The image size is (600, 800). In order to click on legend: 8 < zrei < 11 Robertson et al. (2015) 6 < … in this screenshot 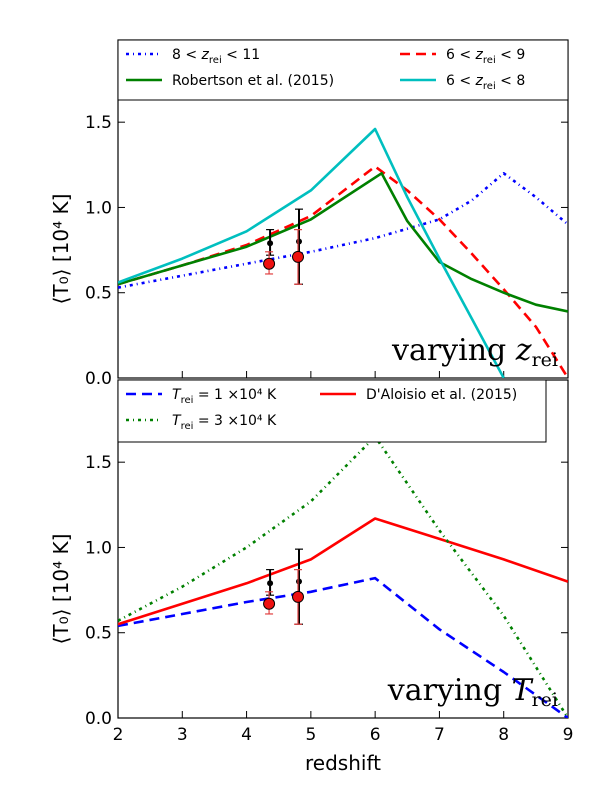, I will do `click(343, 70)`.